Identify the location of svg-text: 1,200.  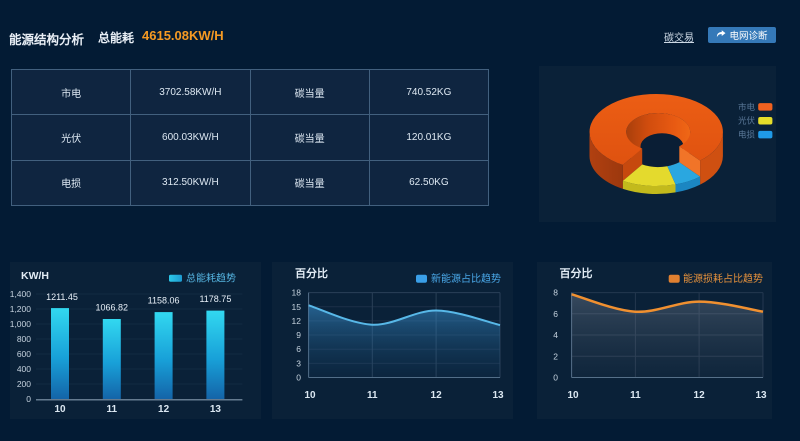
(20, 309).